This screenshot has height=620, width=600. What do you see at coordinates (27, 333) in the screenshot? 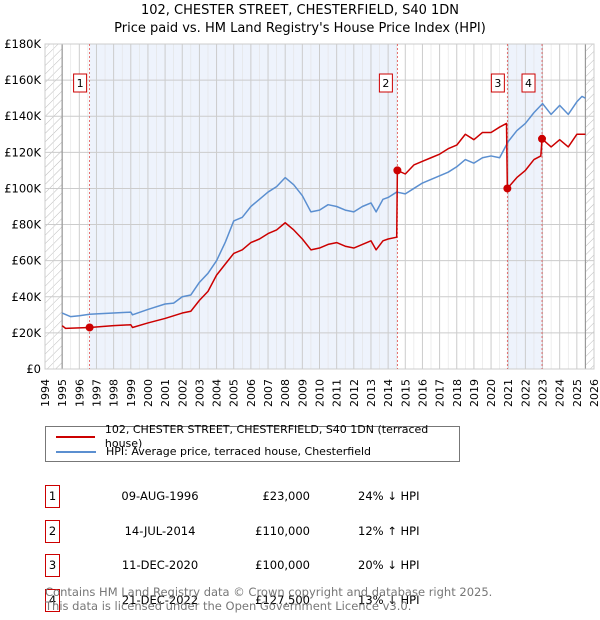
I see `y-tick-label: £20K` at bounding box center [27, 333].